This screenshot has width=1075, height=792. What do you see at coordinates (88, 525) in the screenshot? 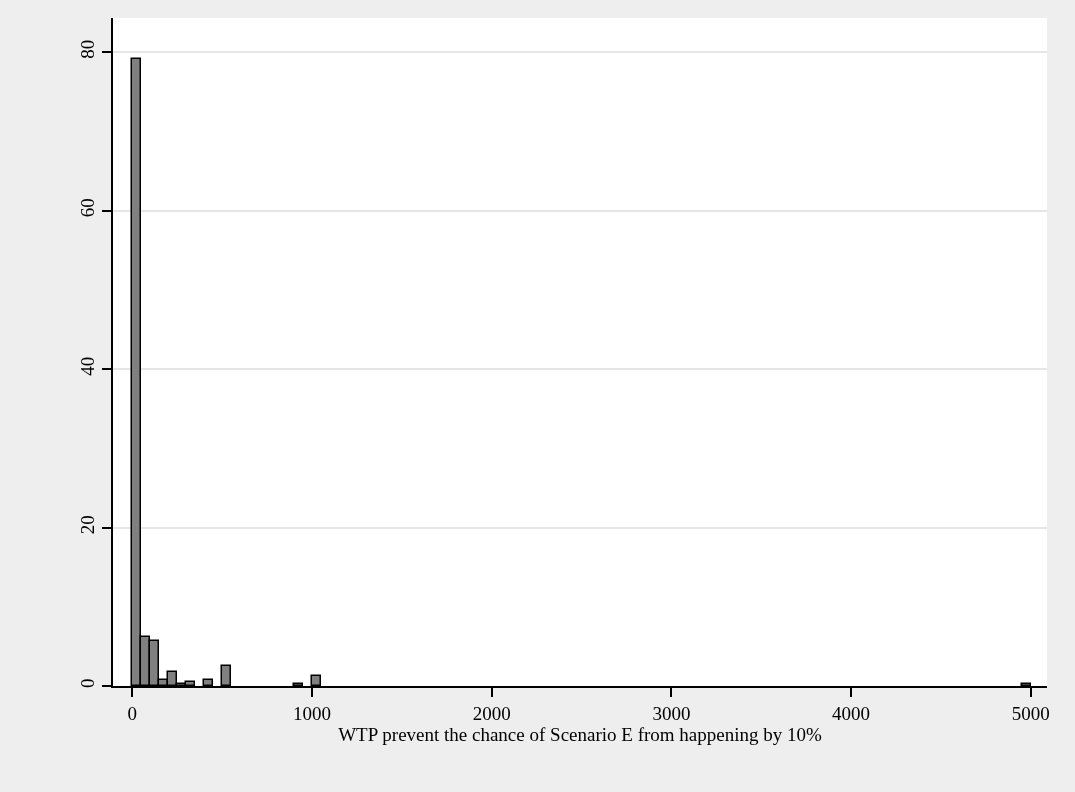
I see `y-tick-label: 20` at bounding box center [88, 525].